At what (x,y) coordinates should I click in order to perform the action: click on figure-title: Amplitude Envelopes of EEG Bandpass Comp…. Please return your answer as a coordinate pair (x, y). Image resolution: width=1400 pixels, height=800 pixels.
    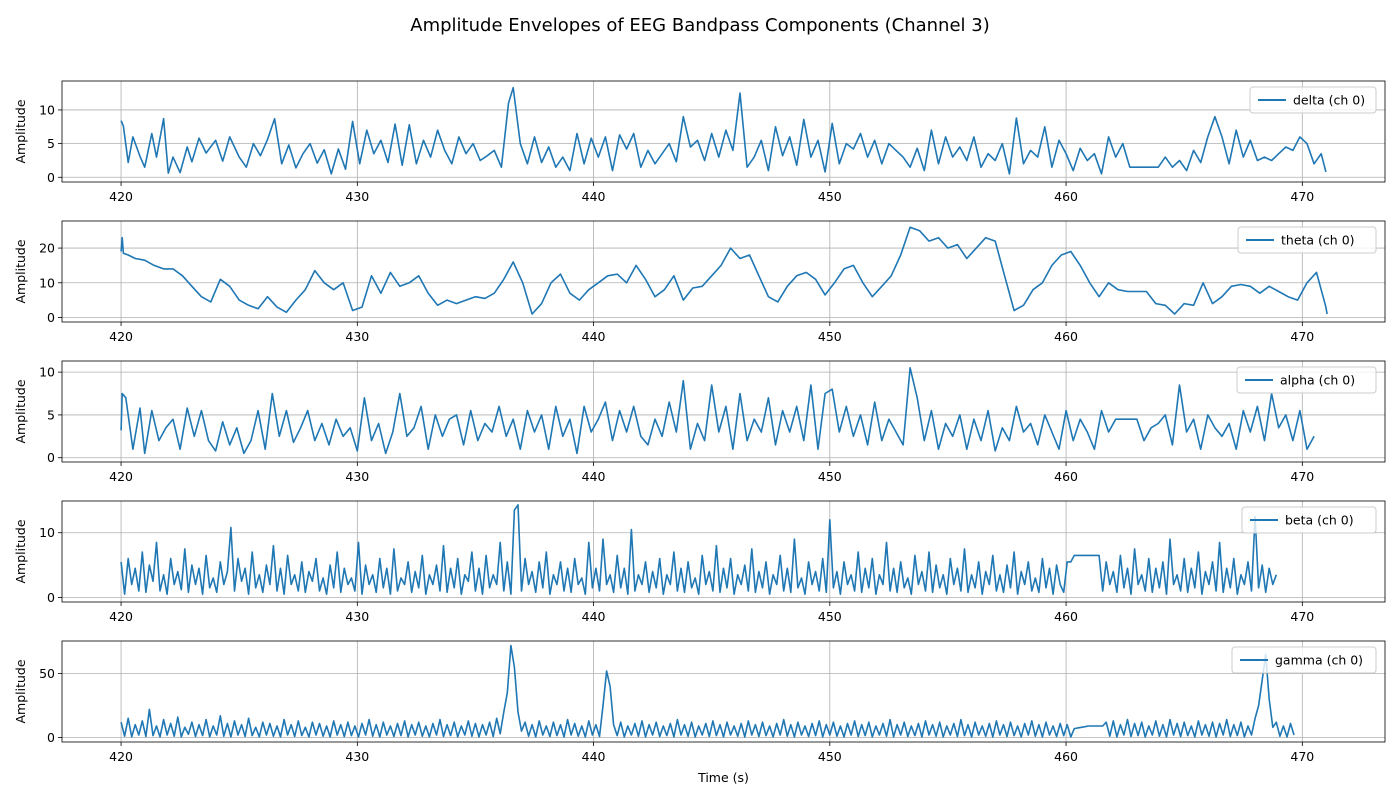
    Looking at the image, I should click on (699, 25).